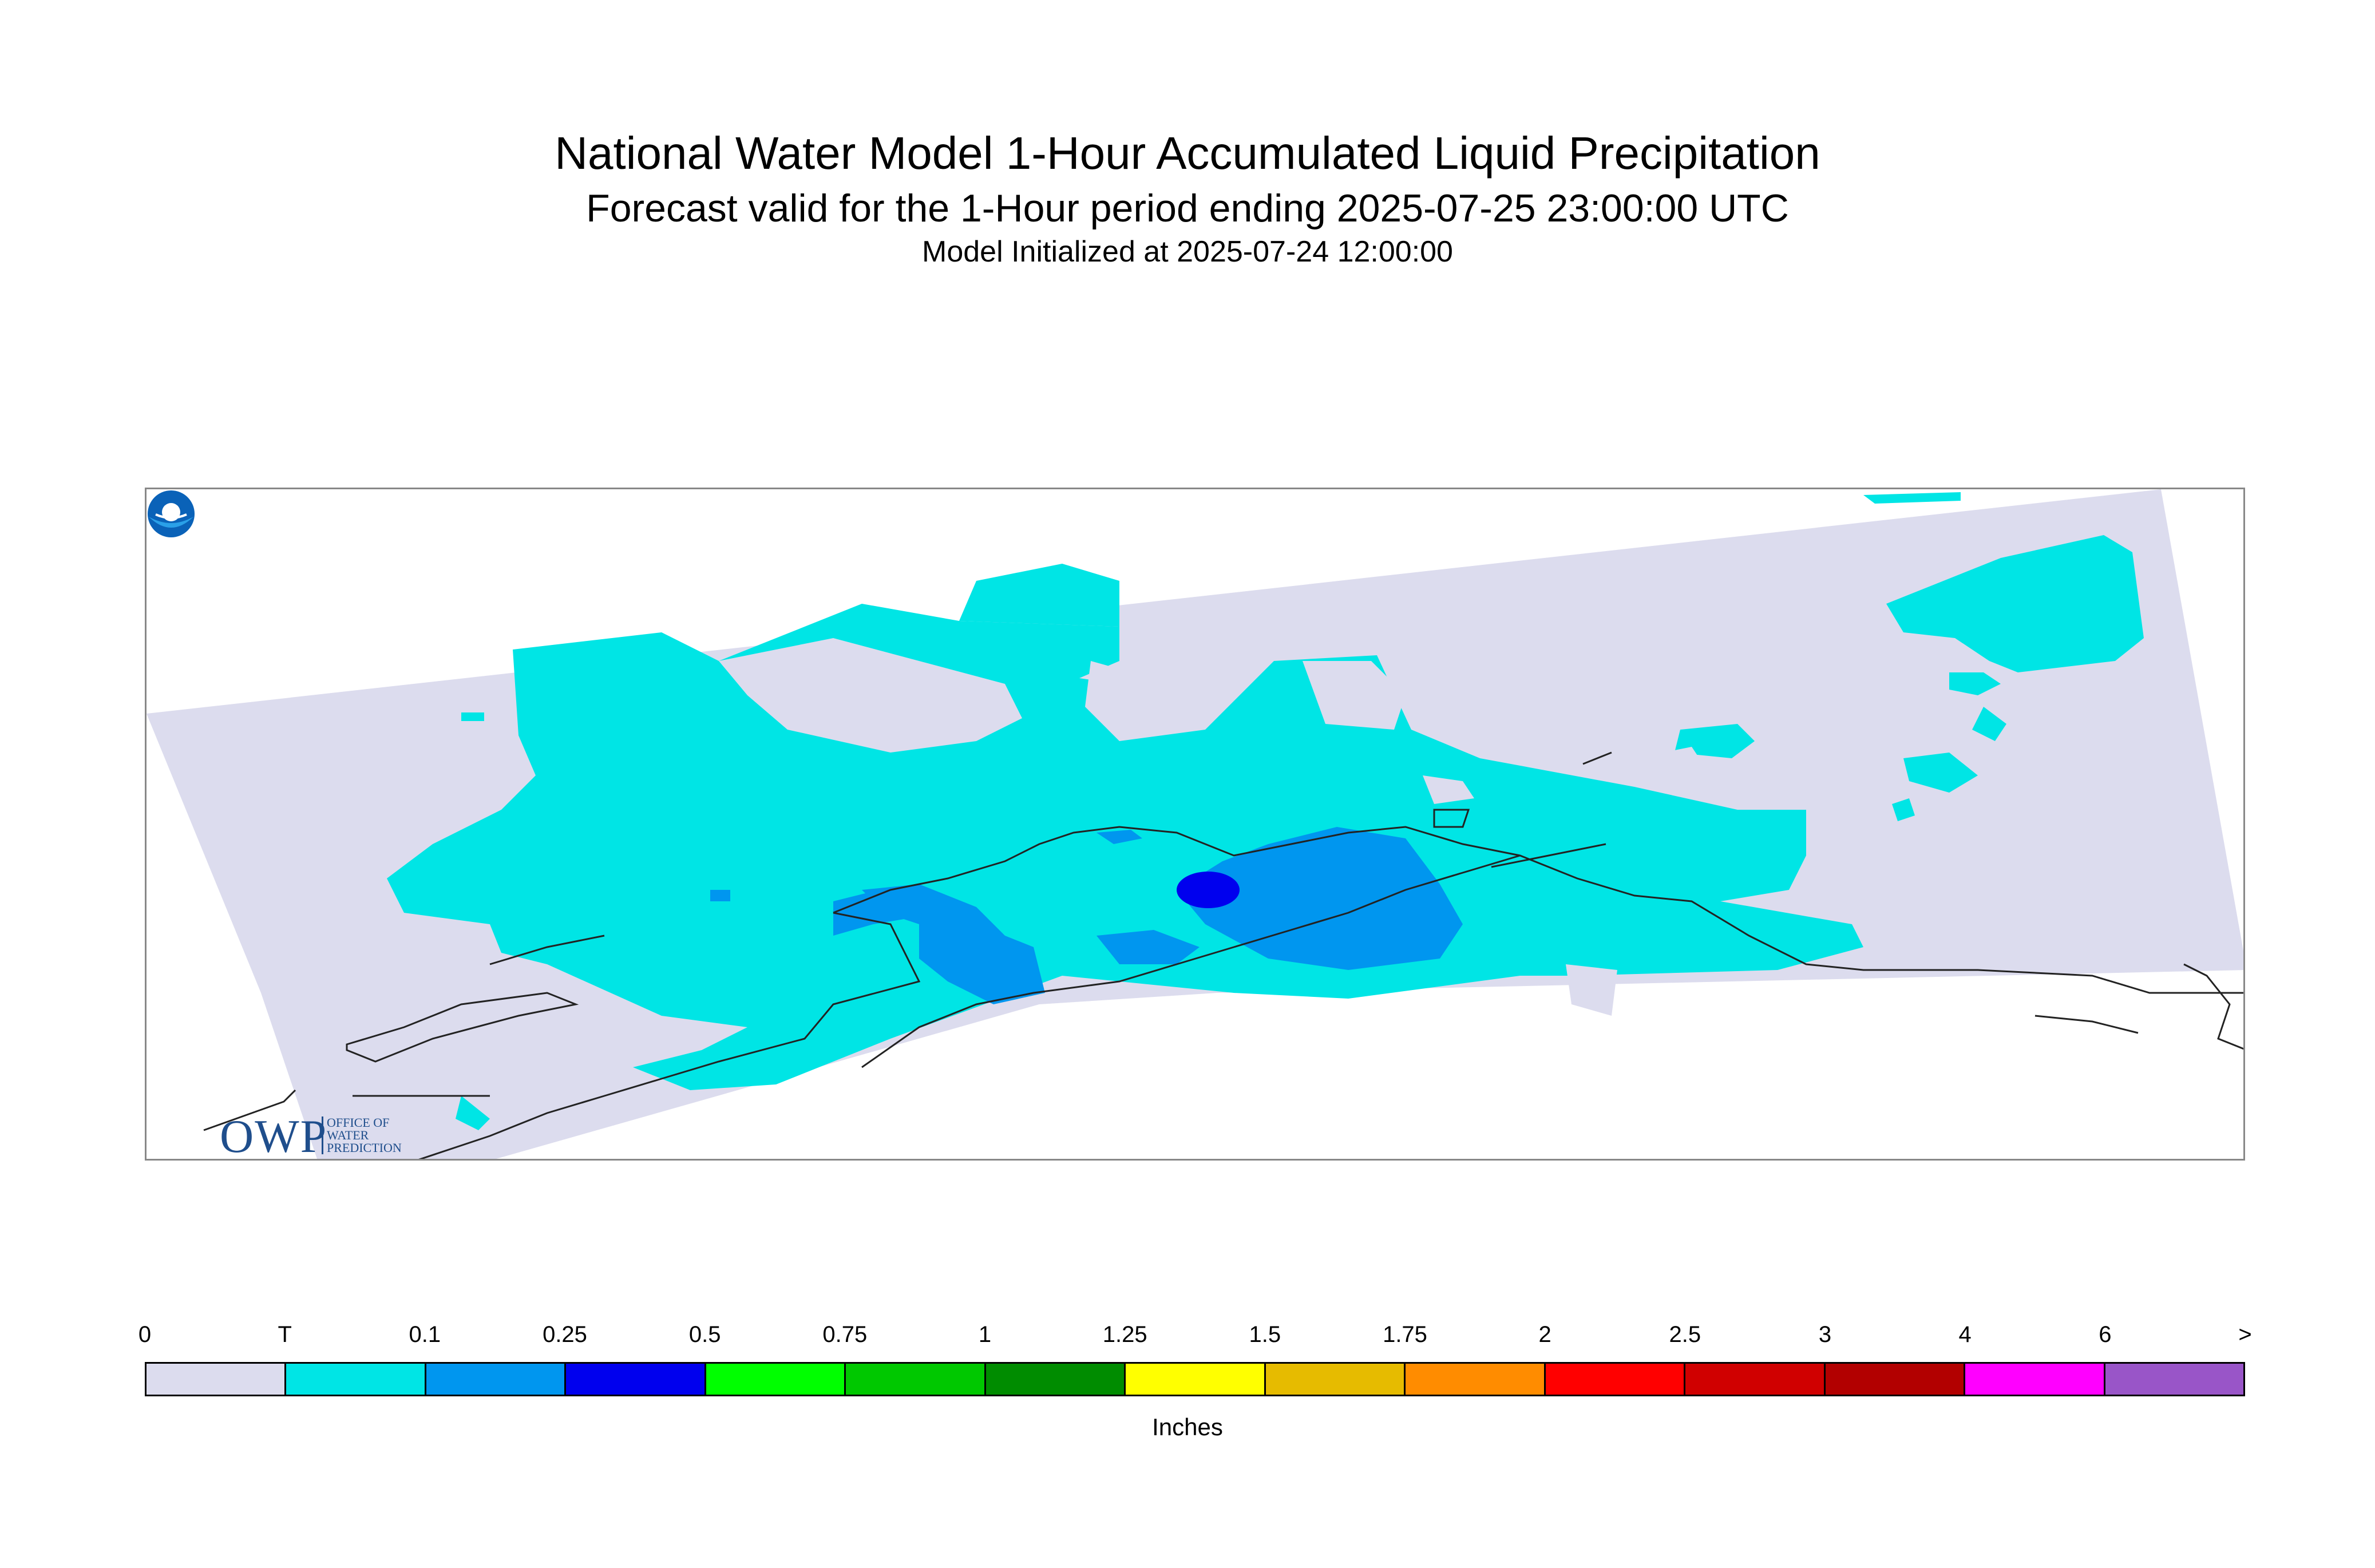 This screenshot has width=2375, height=1568. I want to click on owp-logo-text: OWP, so click(274, 1135).